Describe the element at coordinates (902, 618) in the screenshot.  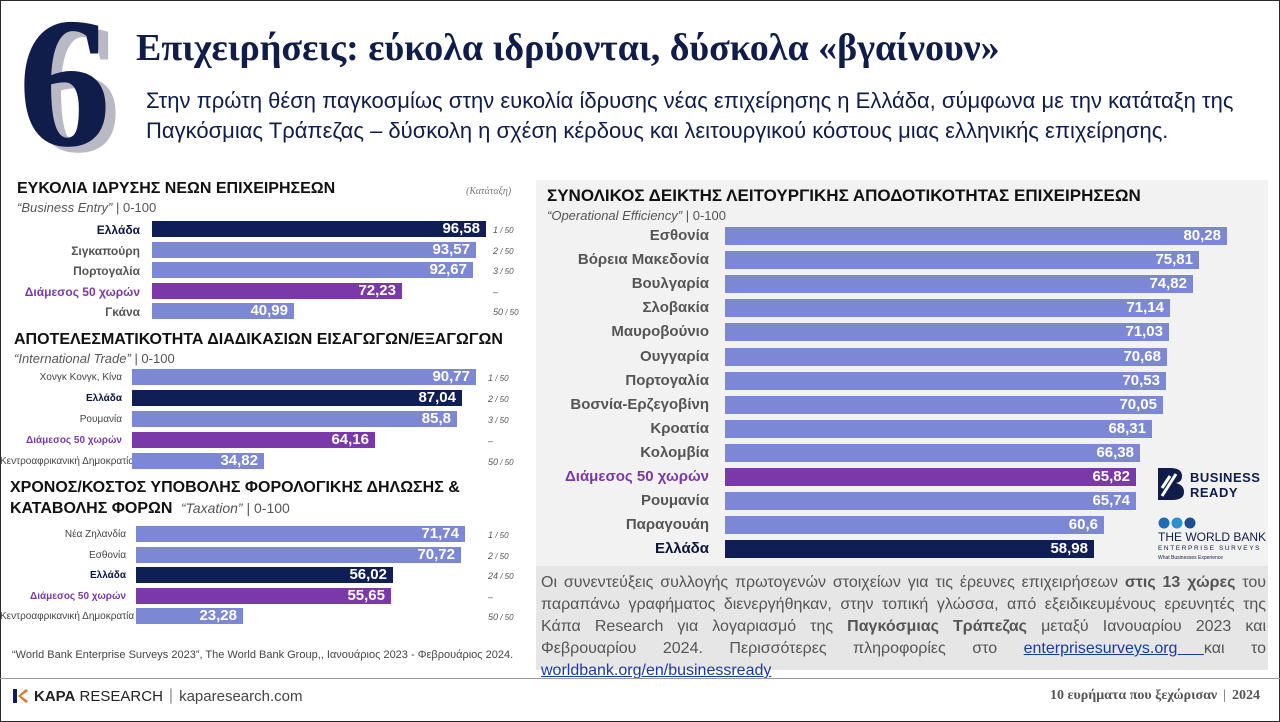
I see `info-box` at that location.